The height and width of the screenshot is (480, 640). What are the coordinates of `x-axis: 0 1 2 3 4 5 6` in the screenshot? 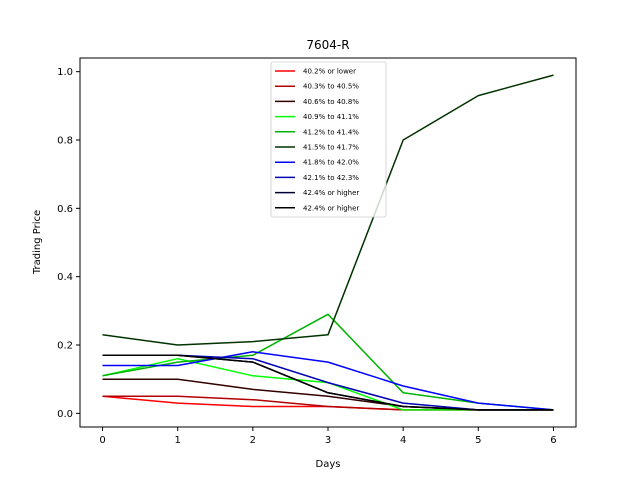 It's located at (328, 436).